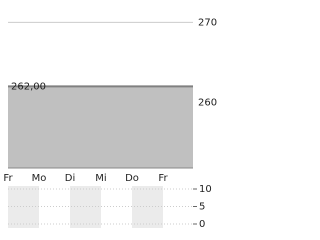 Image resolution: width=320 pixels, height=240 pixels. I want to click on x-tick-label: Do, so click(132, 178).